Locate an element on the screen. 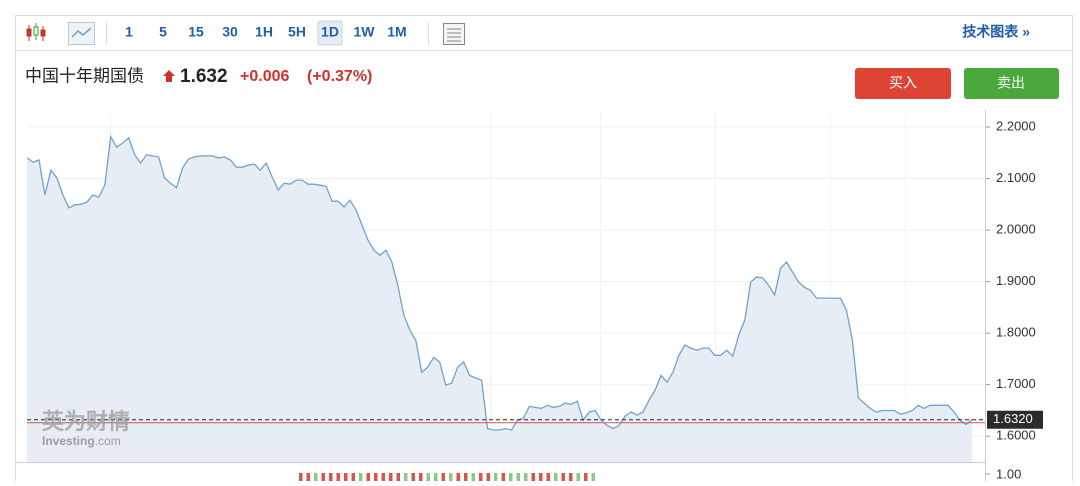 Image resolution: width=1080 pixels, height=486 pixels. table-icon is located at coordinates (454, 34).